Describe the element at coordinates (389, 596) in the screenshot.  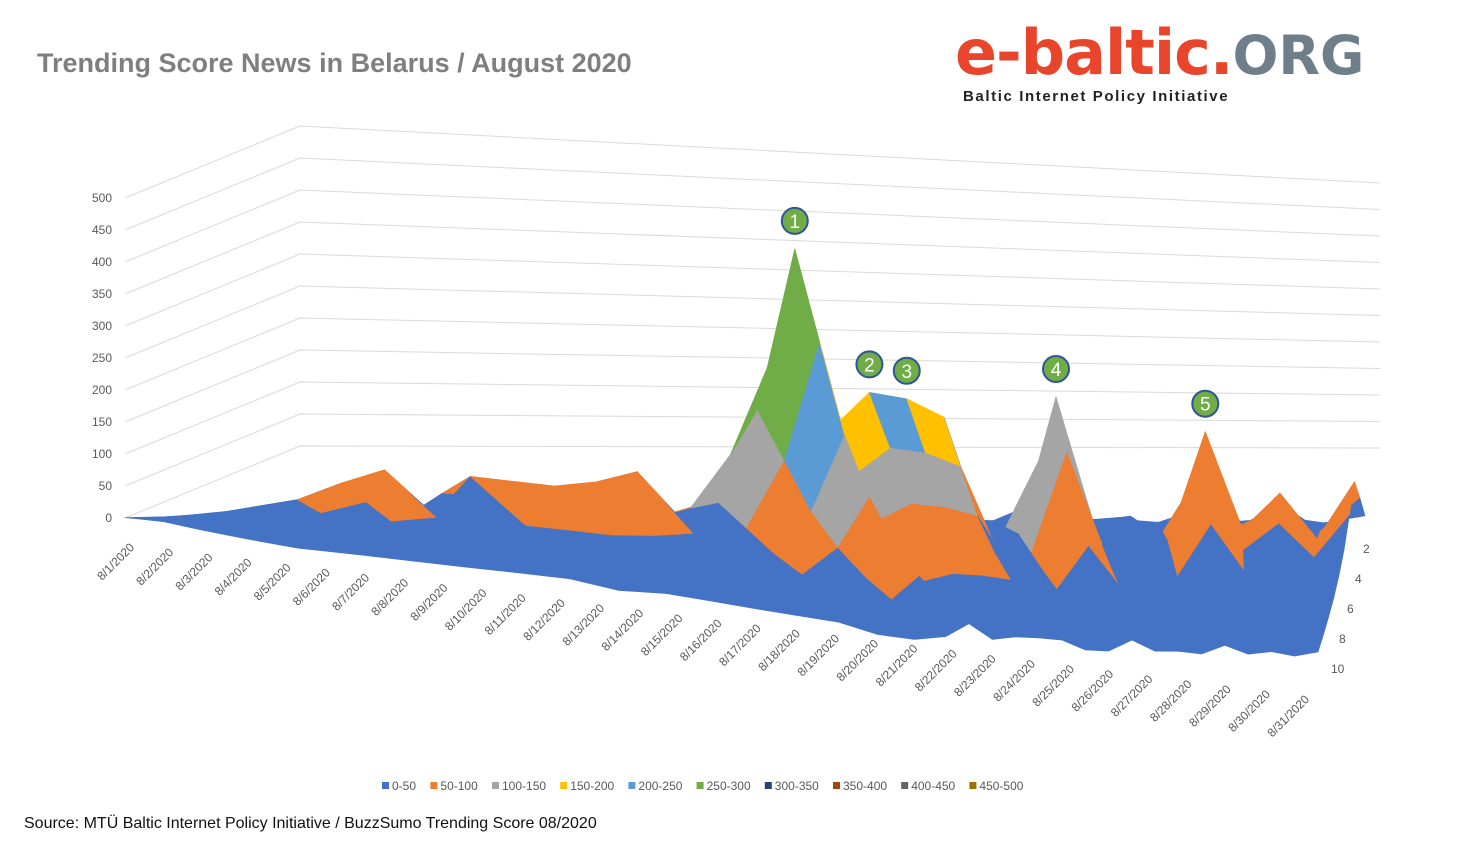
I see `x-tick-label: 8/8/2020` at that location.